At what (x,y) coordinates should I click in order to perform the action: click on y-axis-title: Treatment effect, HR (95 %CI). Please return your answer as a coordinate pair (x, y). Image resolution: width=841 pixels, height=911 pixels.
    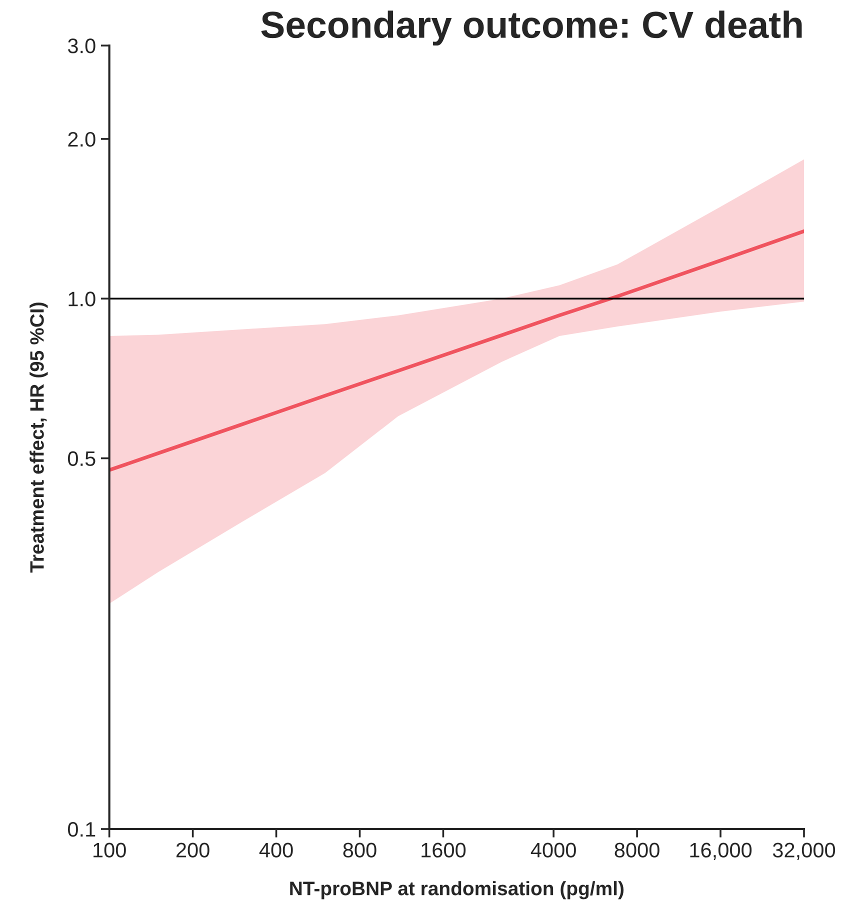
    Looking at the image, I should click on (39, 437).